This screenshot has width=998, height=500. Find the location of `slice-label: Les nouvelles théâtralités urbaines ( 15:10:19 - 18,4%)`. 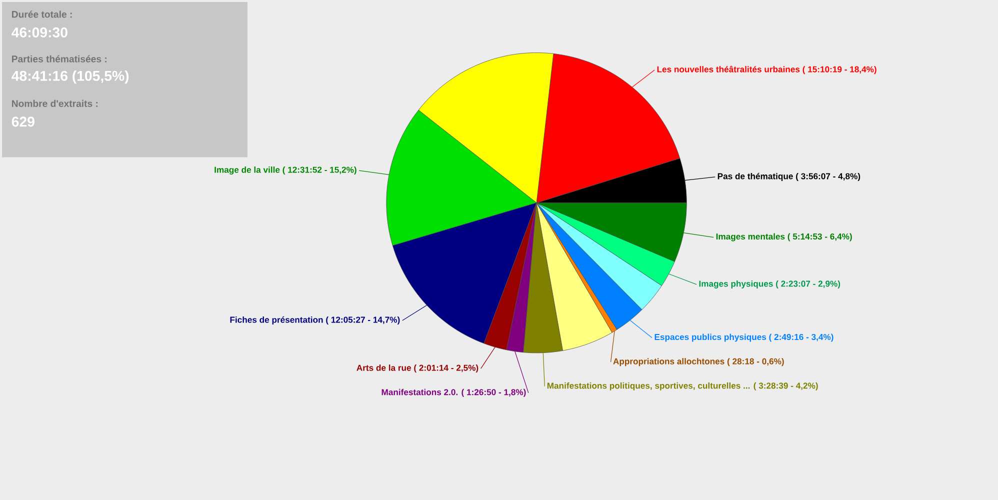

slice-label: Les nouvelles théâtralités urbaines ( 15:10:19 - 18,4%) is located at coordinates (766, 70).